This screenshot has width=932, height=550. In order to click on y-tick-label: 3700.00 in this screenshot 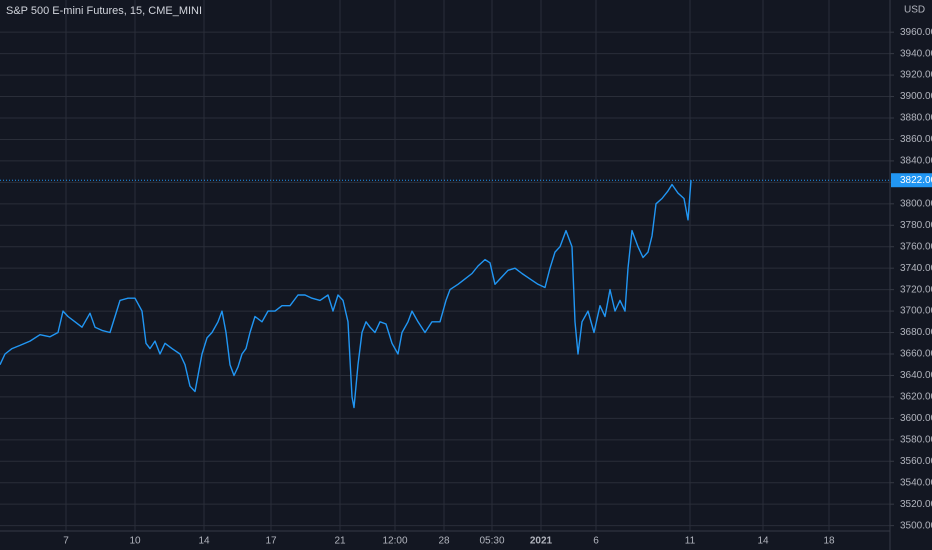, I will do `click(916, 311)`.